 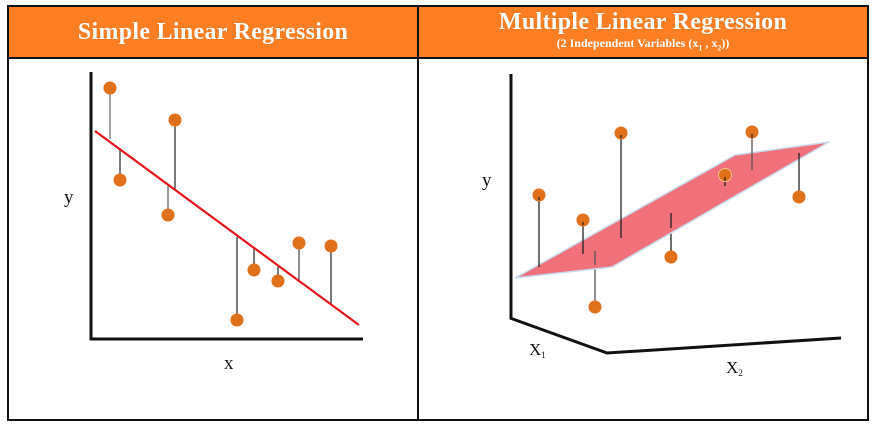 I want to click on right-data-points, so click(x=669, y=219).